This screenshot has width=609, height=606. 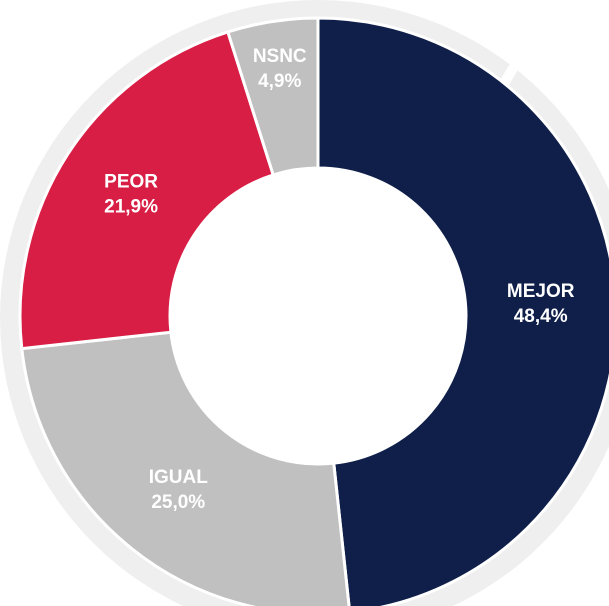 What do you see at coordinates (178, 502) in the screenshot?
I see `slice-value-label: 25,0%` at bounding box center [178, 502].